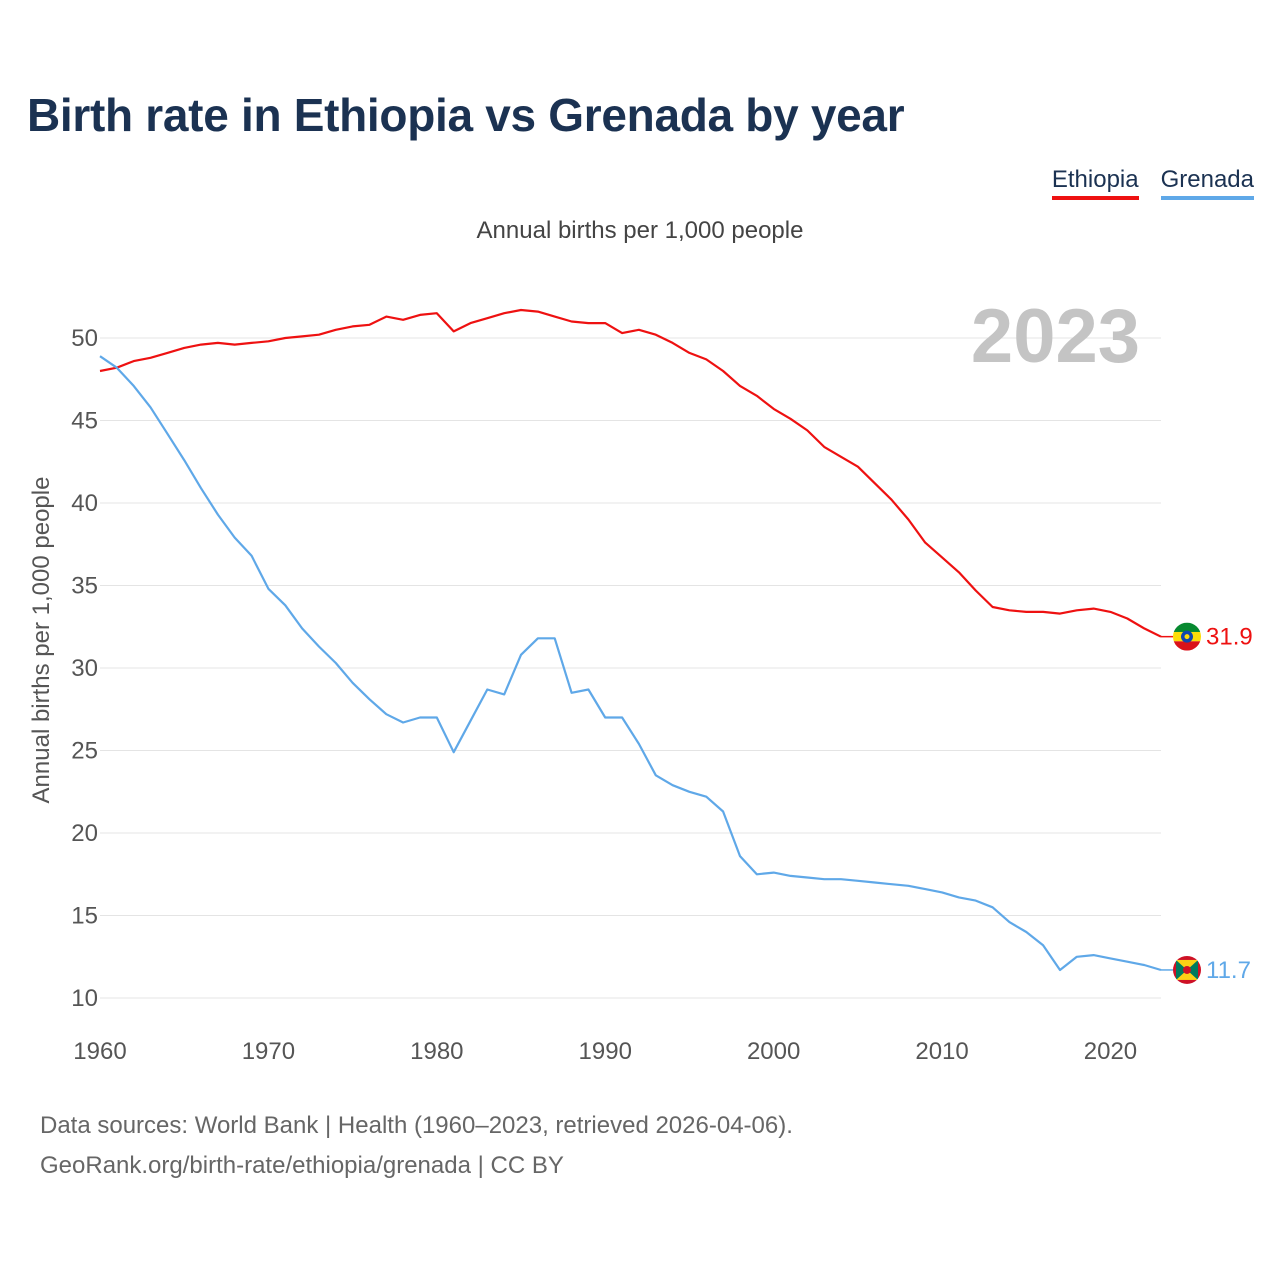  Describe the element at coordinates (84, 503) in the screenshot. I see `y-tick-label: 40` at that location.